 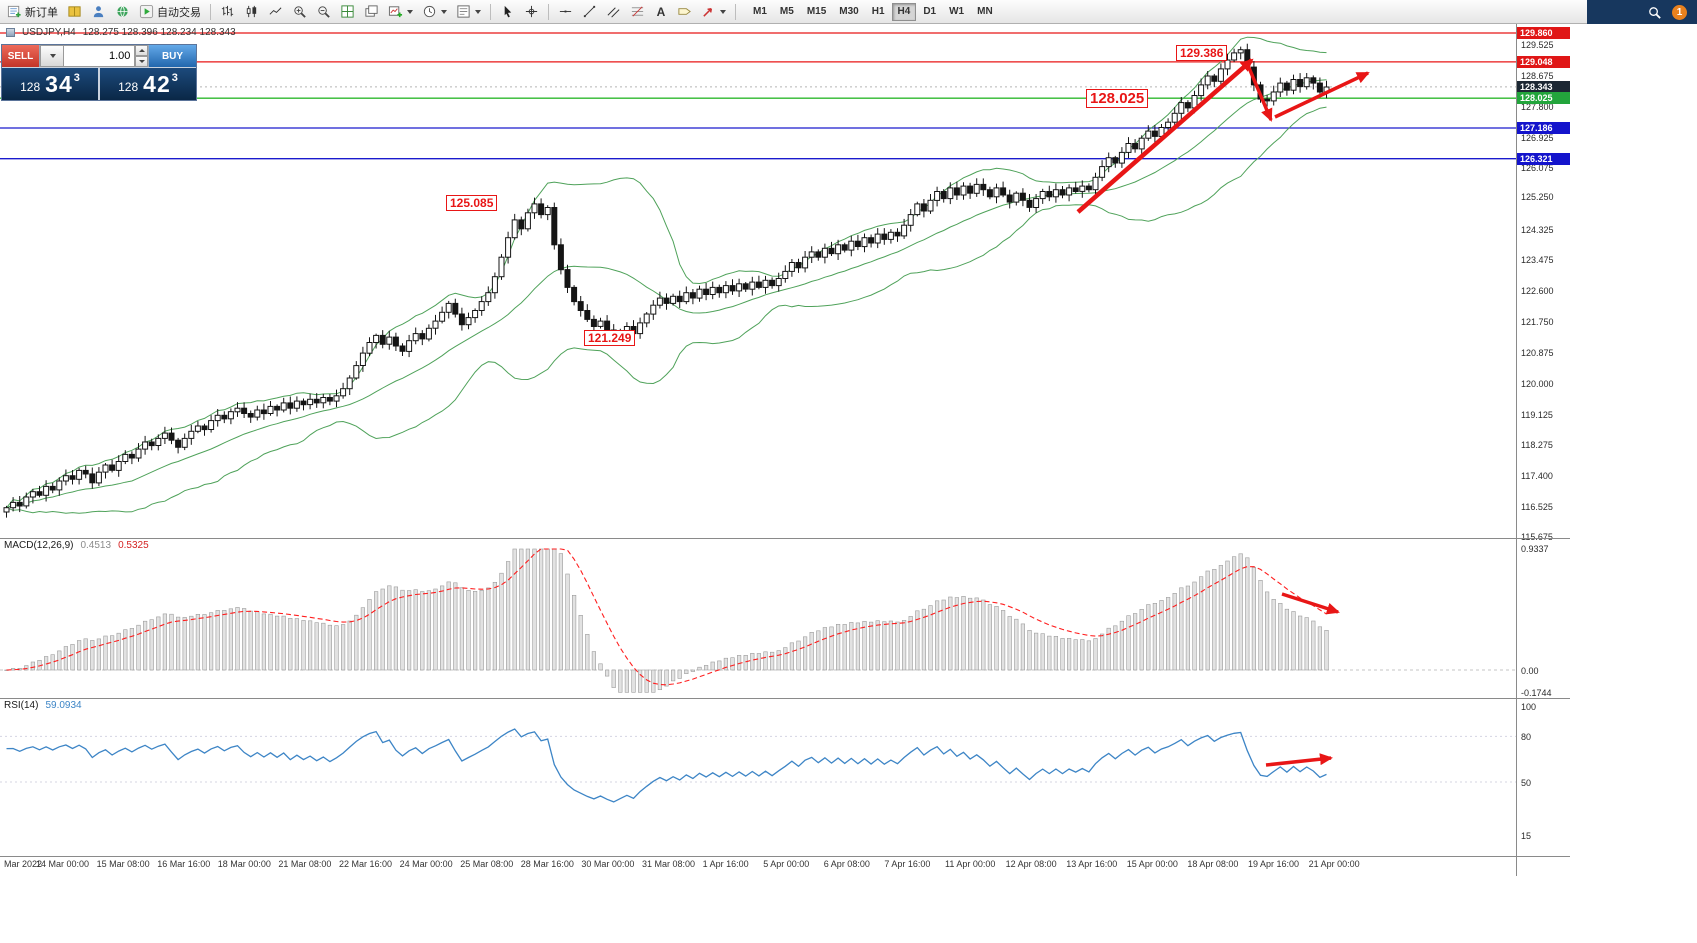 What do you see at coordinates (347, 12) in the screenshot?
I see `tile-windows-button` at bounding box center [347, 12].